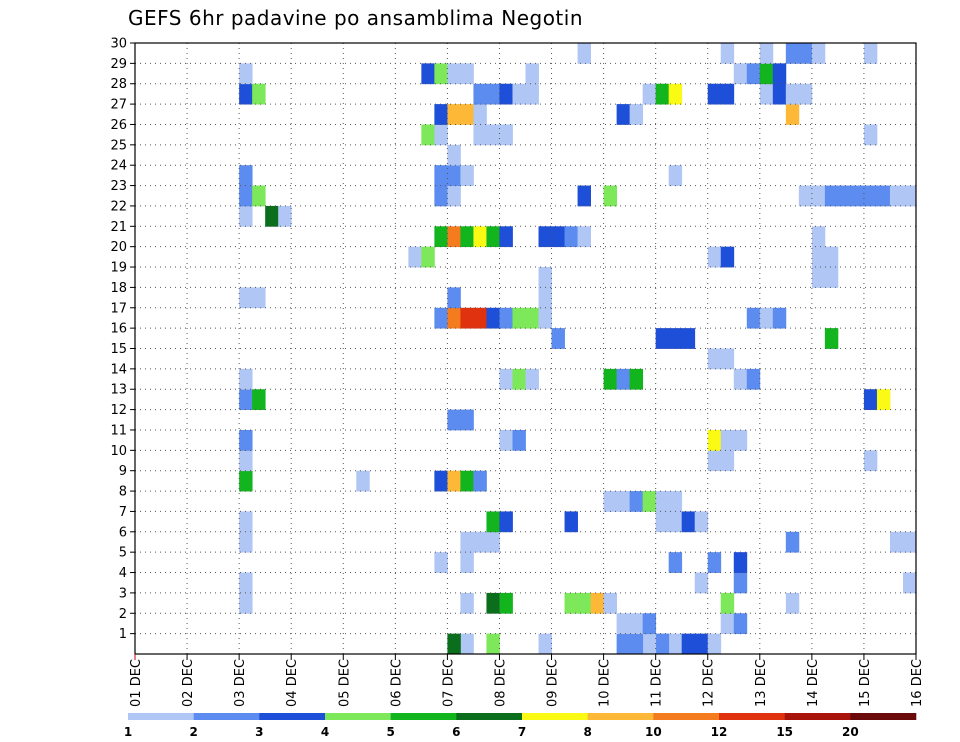 The width and height of the screenshot is (960, 742). I want to click on colorbar-label: 12, so click(719, 732).